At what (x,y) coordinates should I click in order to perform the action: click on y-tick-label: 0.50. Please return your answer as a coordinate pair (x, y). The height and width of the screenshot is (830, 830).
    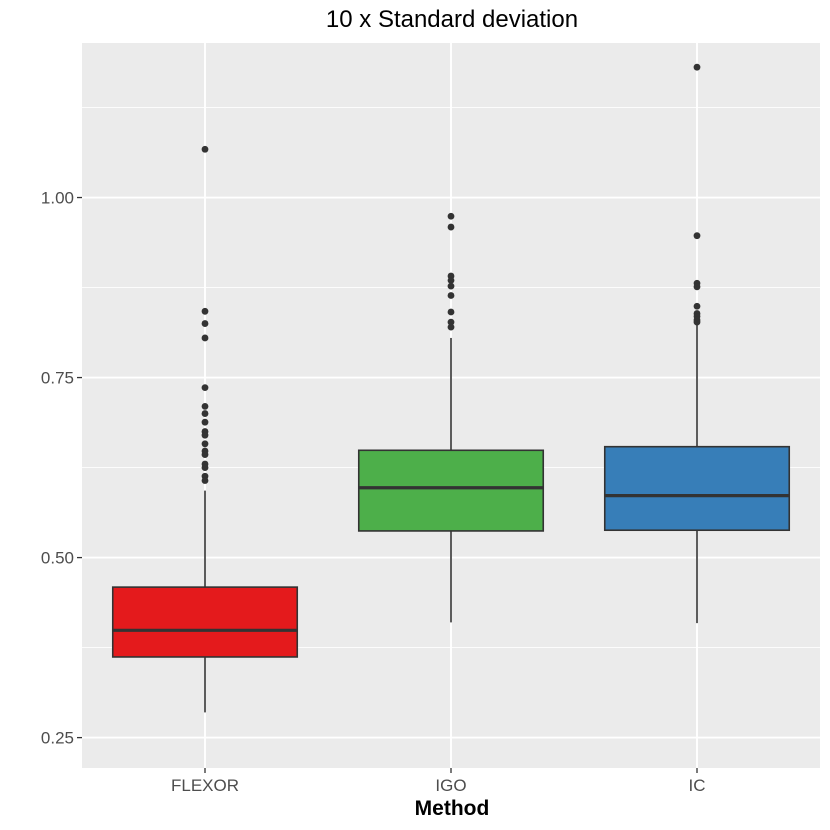
    Looking at the image, I should click on (57, 558).